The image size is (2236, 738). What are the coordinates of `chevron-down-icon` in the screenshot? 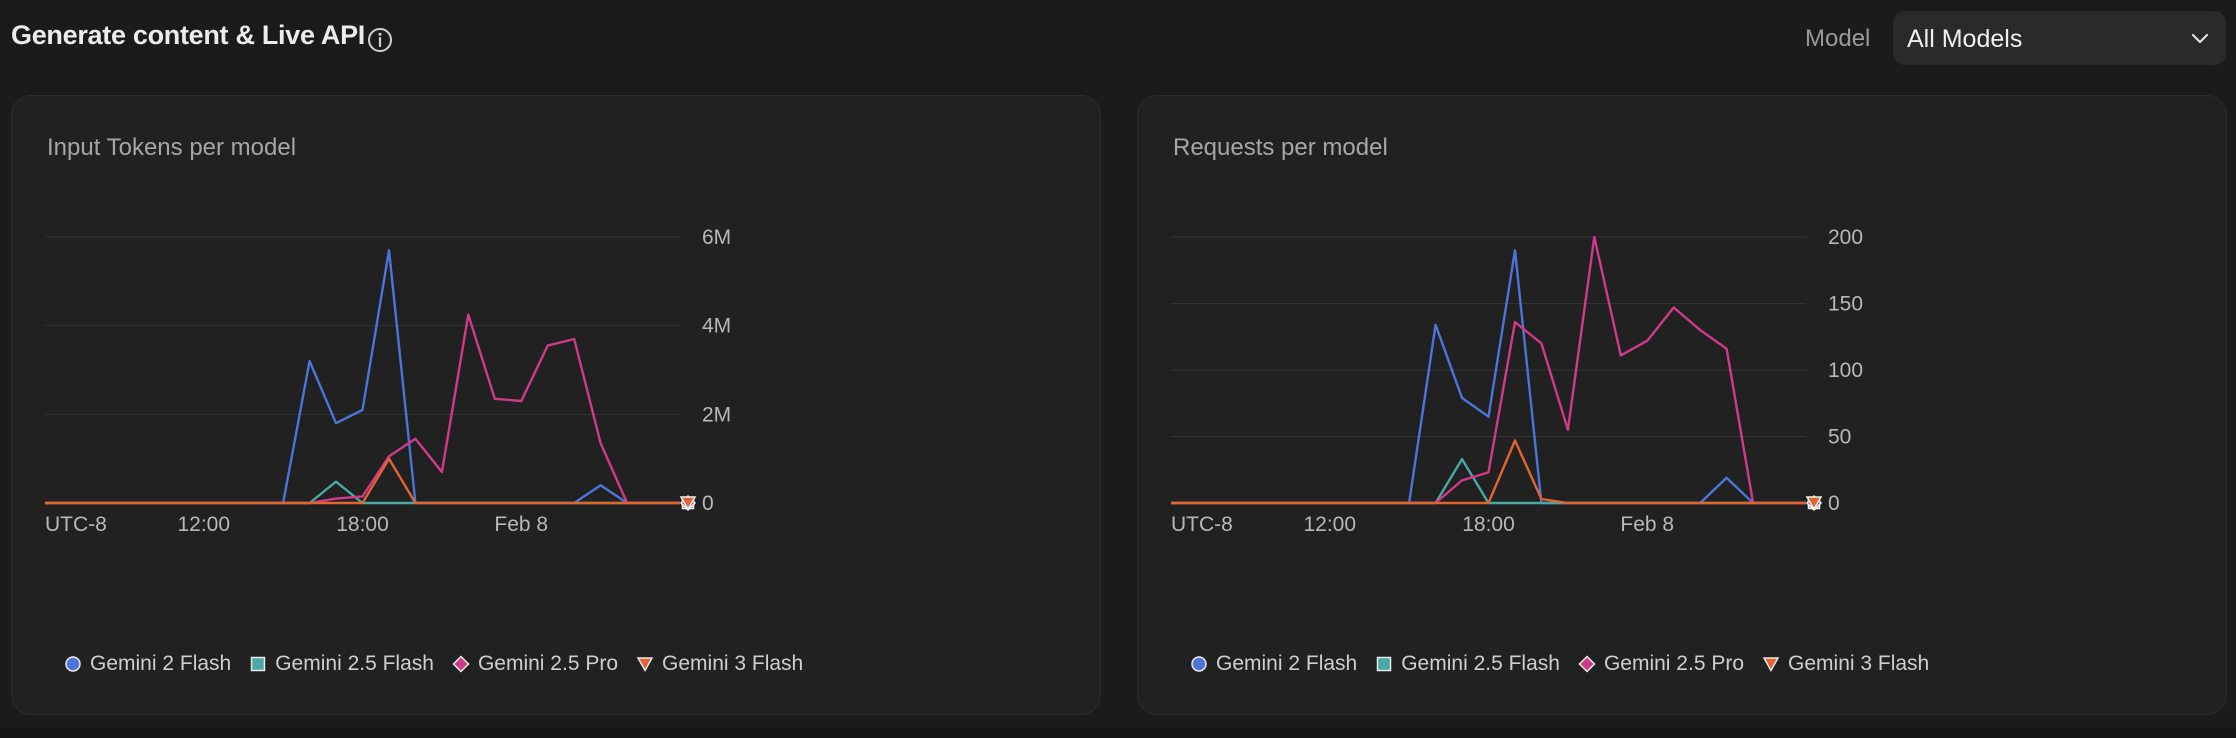 It's located at (2200, 38).